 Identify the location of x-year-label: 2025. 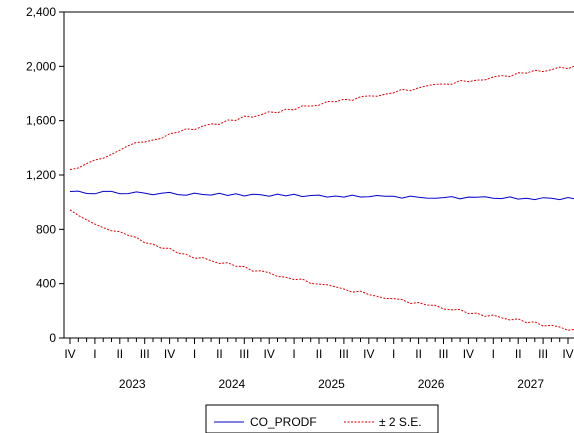
(331, 384).